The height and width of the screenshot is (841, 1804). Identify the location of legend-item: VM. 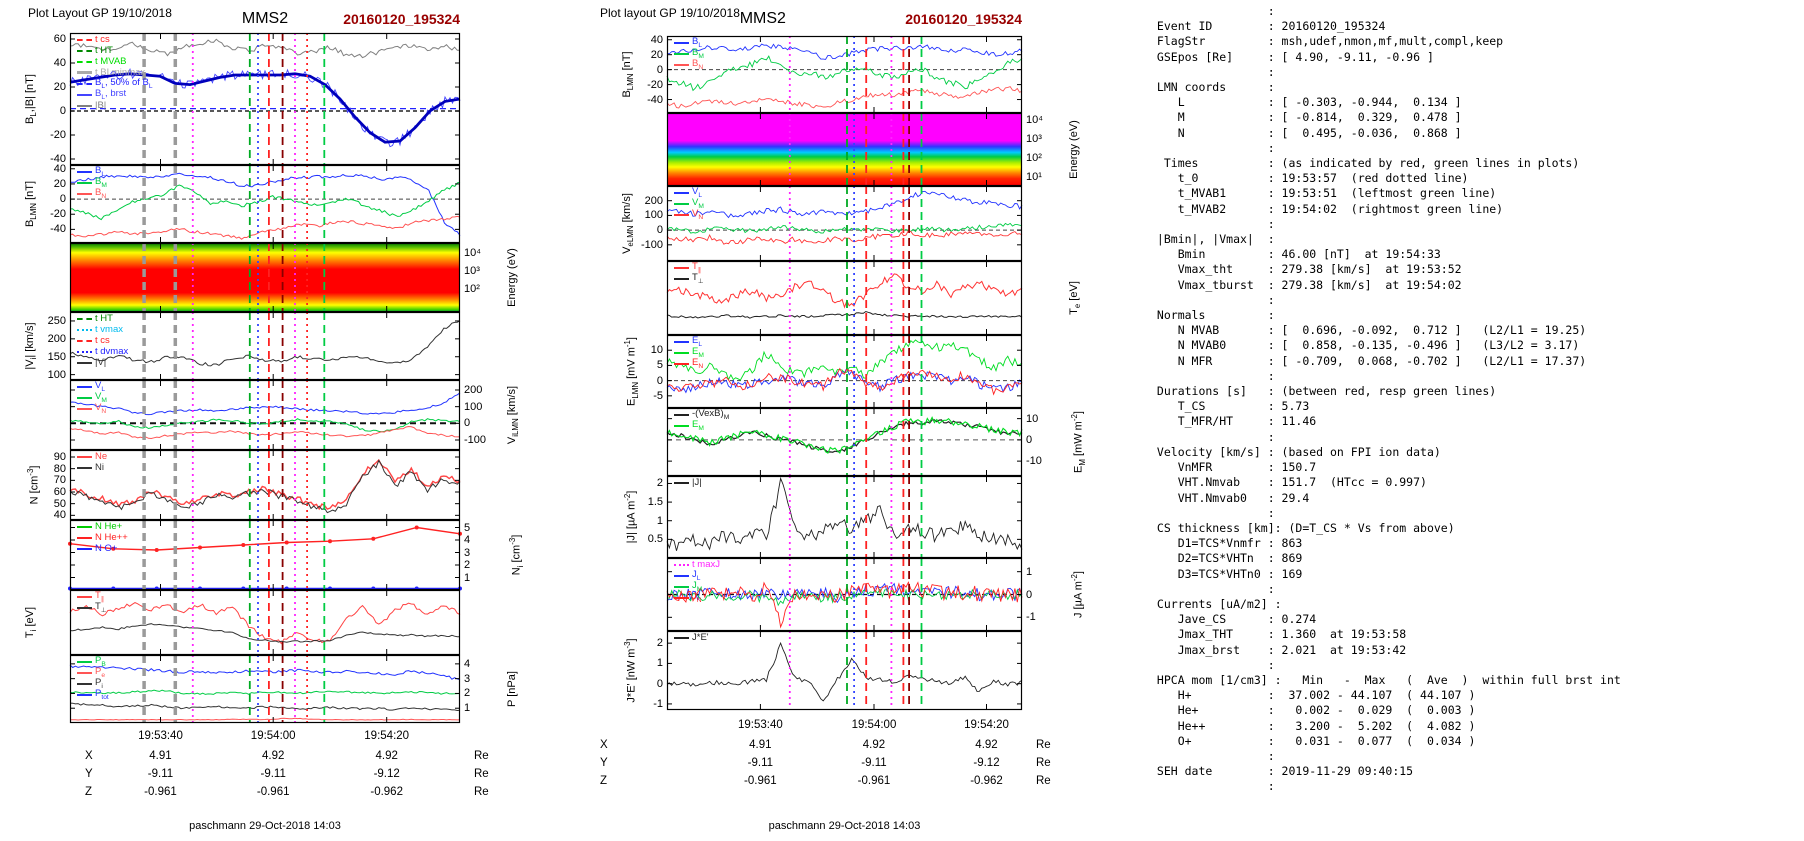
(689, 203).